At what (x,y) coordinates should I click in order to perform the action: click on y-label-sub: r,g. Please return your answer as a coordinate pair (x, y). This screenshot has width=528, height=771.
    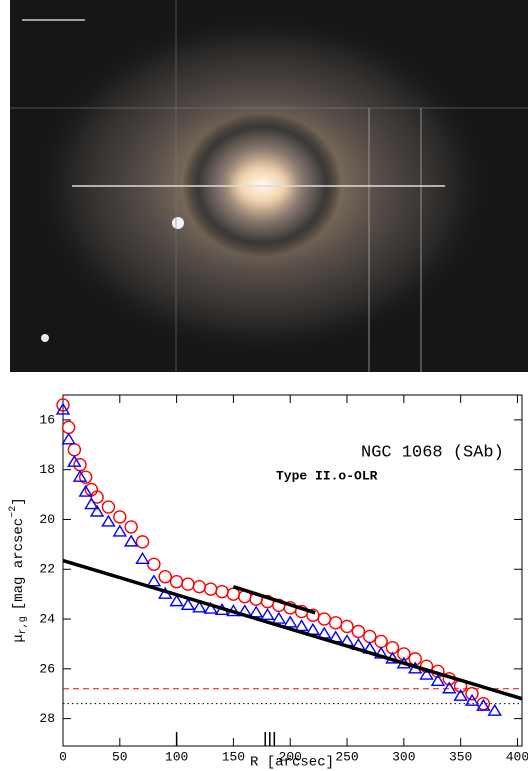
    Looking at the image, I should click on (23, 625).